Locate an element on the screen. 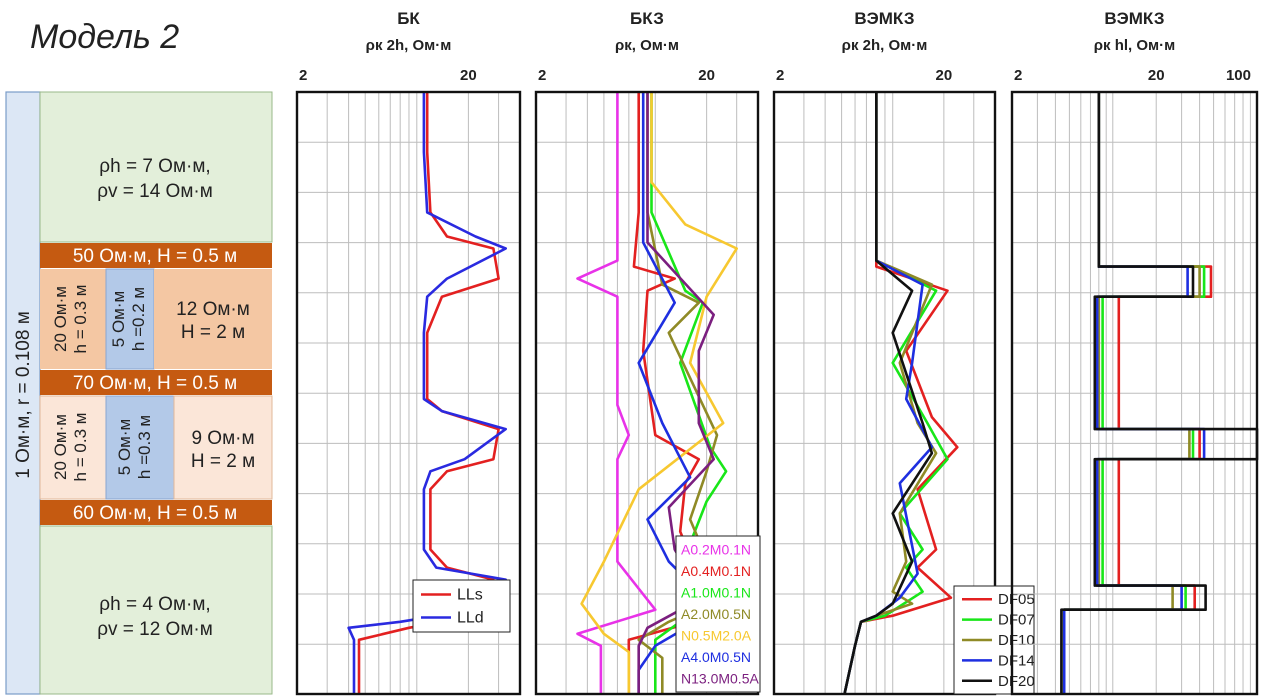 The width and height of the screenshot is (1270, 696). lower-layer-box is located at coordinates (156, 610).